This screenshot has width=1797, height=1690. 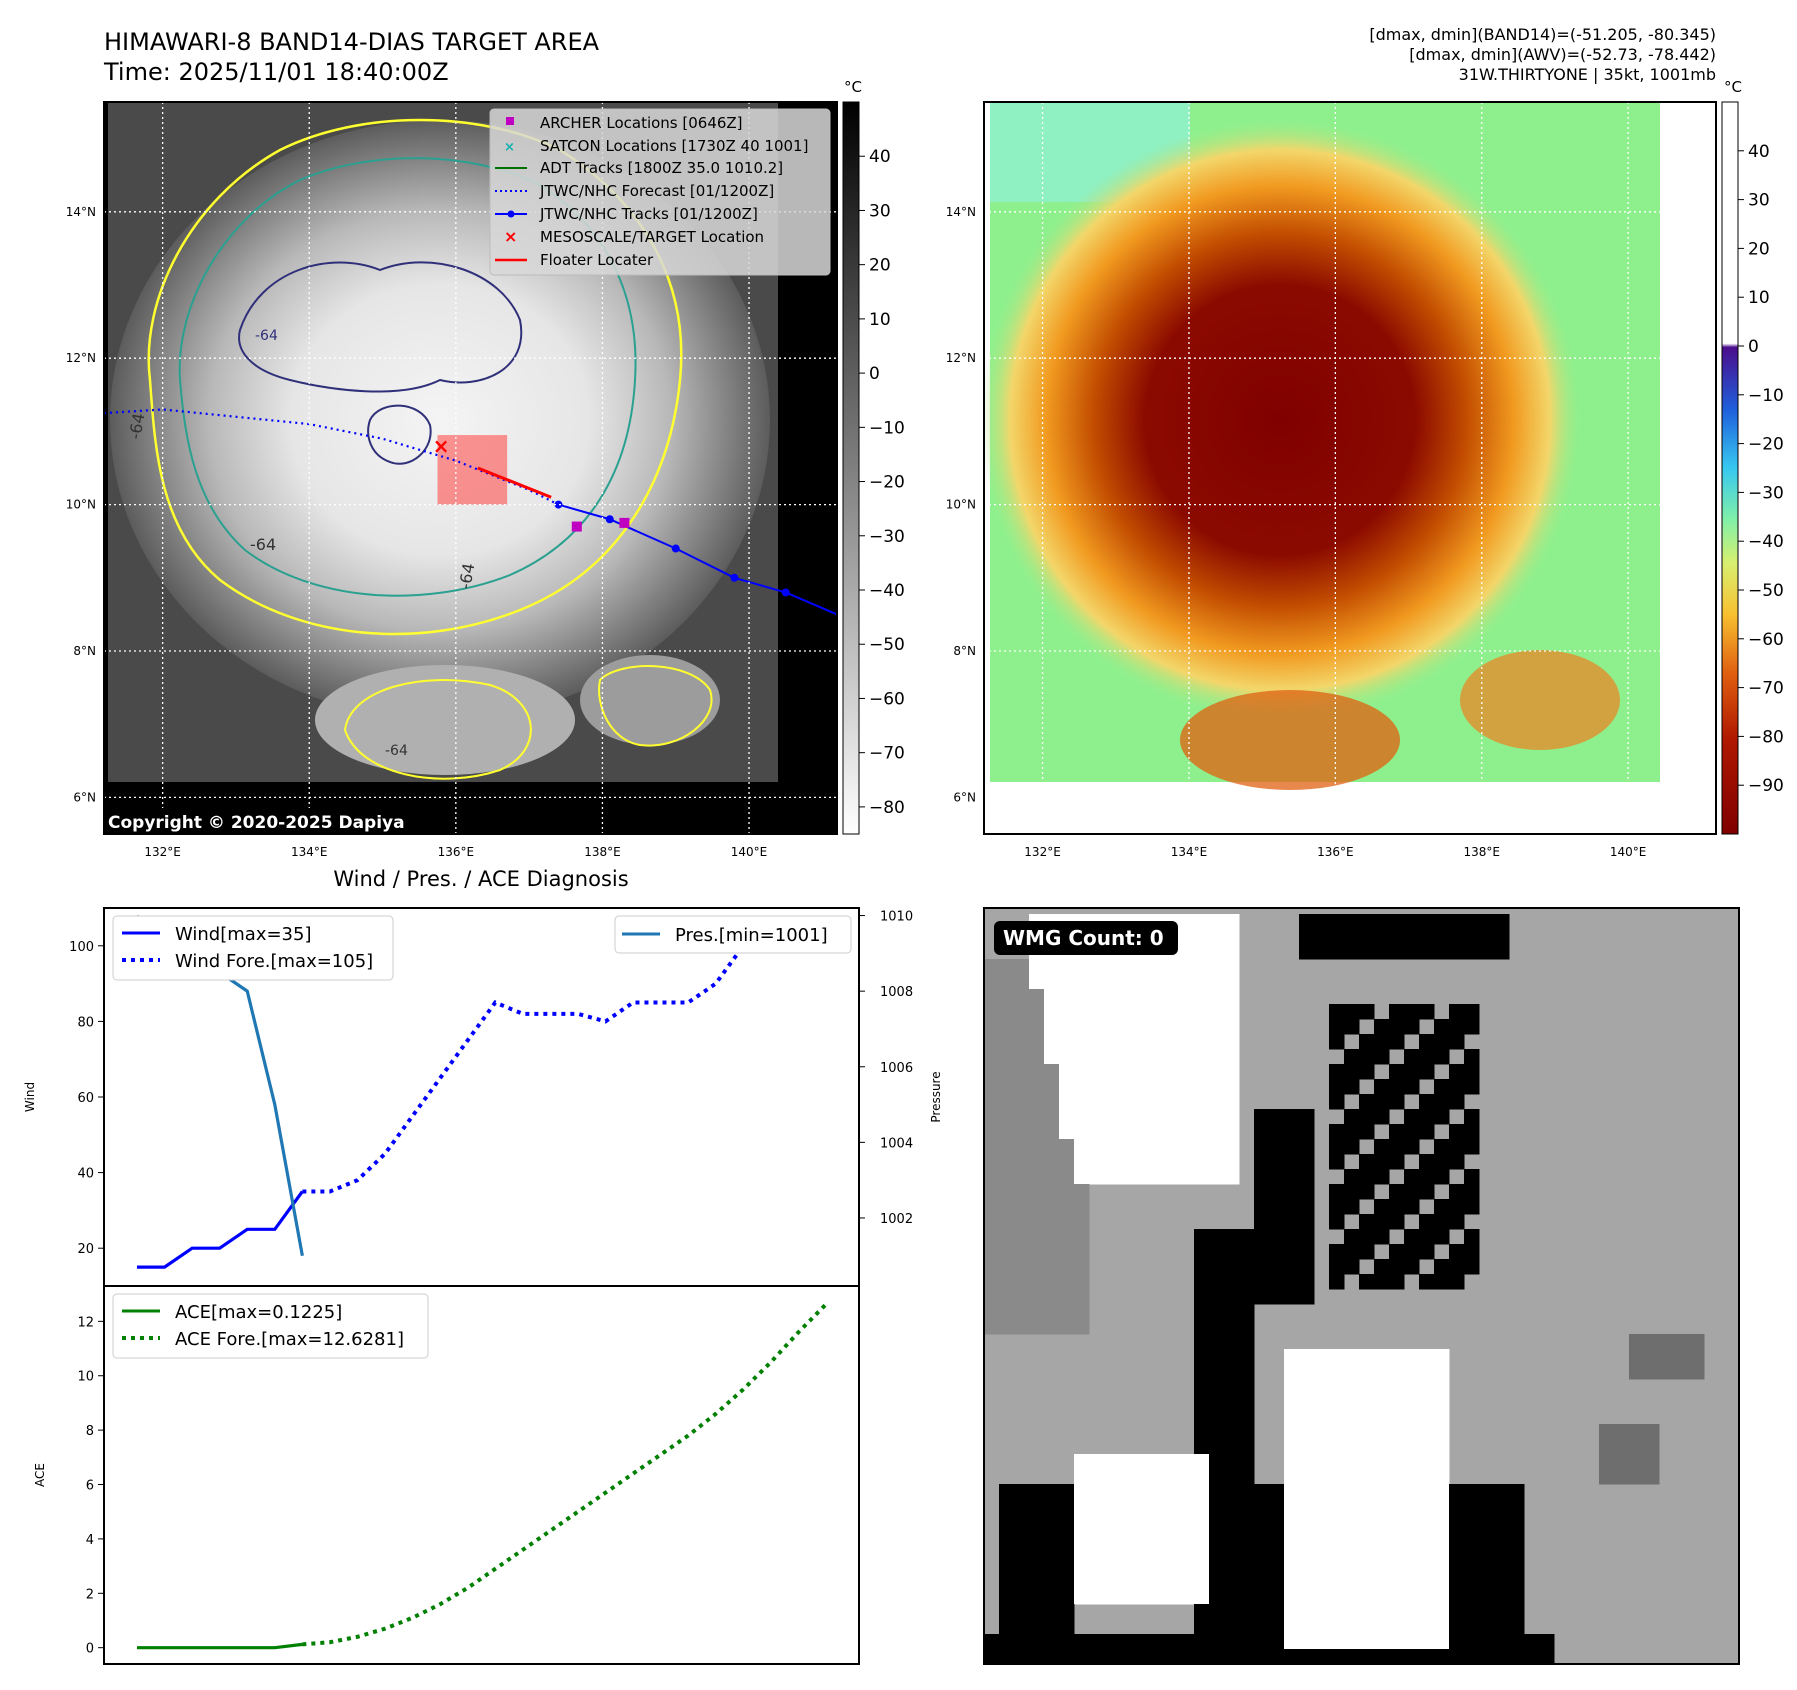 What do you see at coordinates (1540, 700) in the screenshot?
I see `awv-band-southeast` at bounding box center [1540, 700].